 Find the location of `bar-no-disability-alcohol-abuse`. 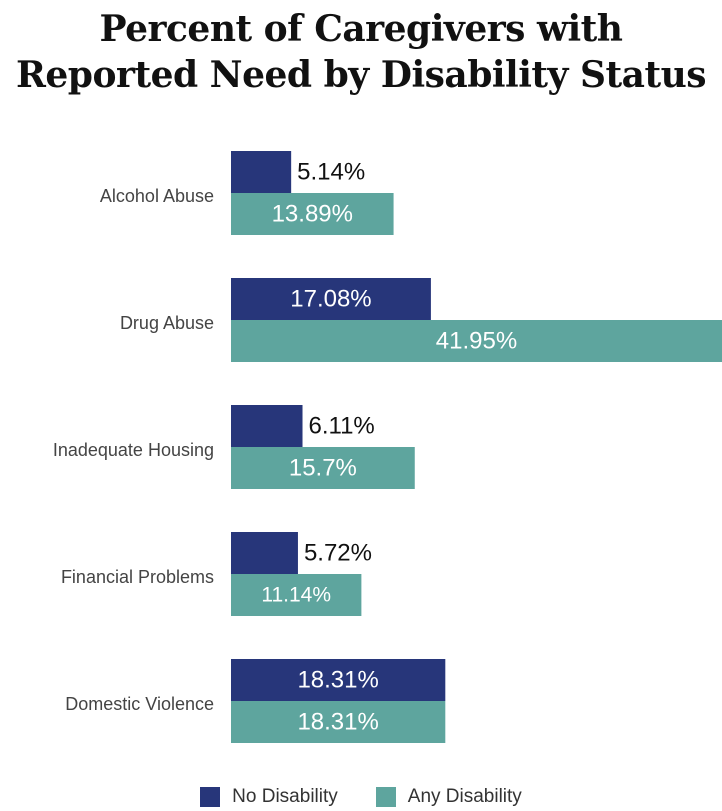

bar-no-disability-alcohol-abuse is located at coordinates (261, 172).